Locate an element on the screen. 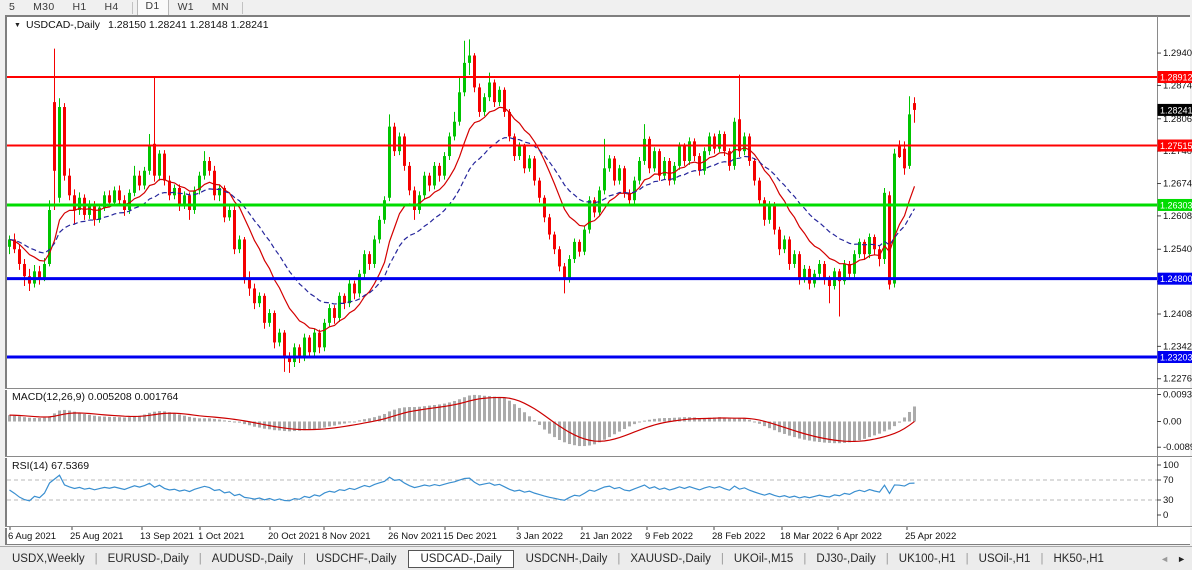 The width and height of the screenshot is (1192, 570). svg-text: 30 is located at coordinates (1168, 500).